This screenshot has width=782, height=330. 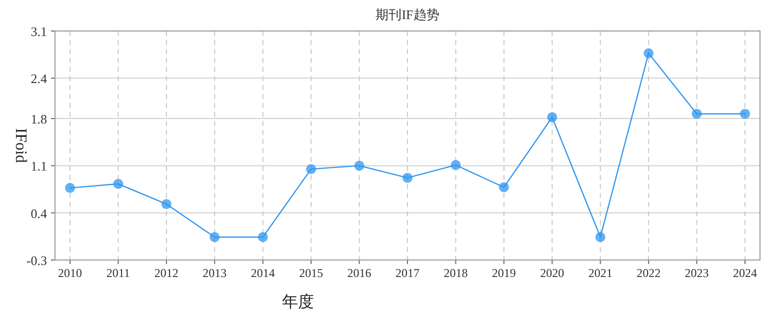 I want to click on x-tick-label: 2019, so click(x=504, y=273).